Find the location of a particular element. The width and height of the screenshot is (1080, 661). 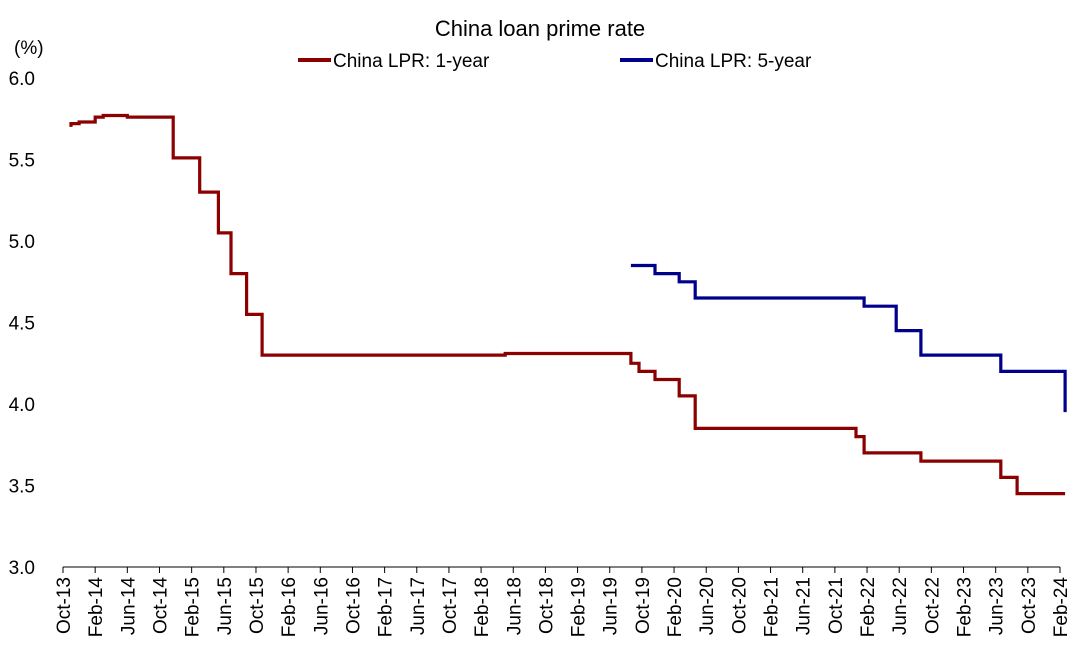

x-tick-label: Feb-21 is located at coordinates (772, 607).